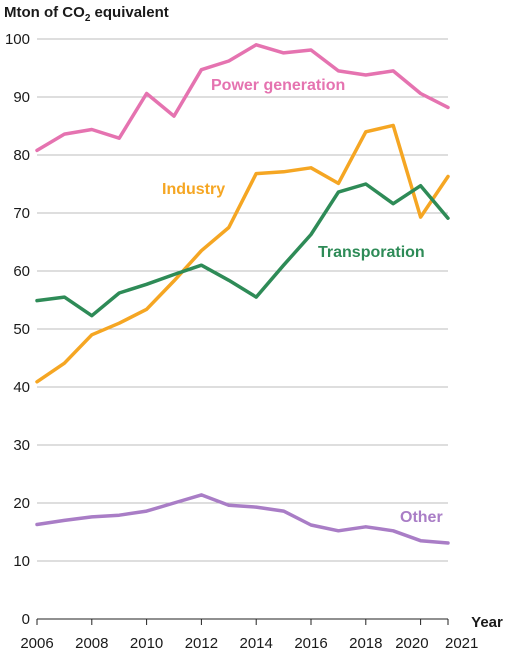  What do you see at coordinates (371, 252) in the screenshot?
I see `series-label-transporation: Transporation` at bounding box center [371, 252].